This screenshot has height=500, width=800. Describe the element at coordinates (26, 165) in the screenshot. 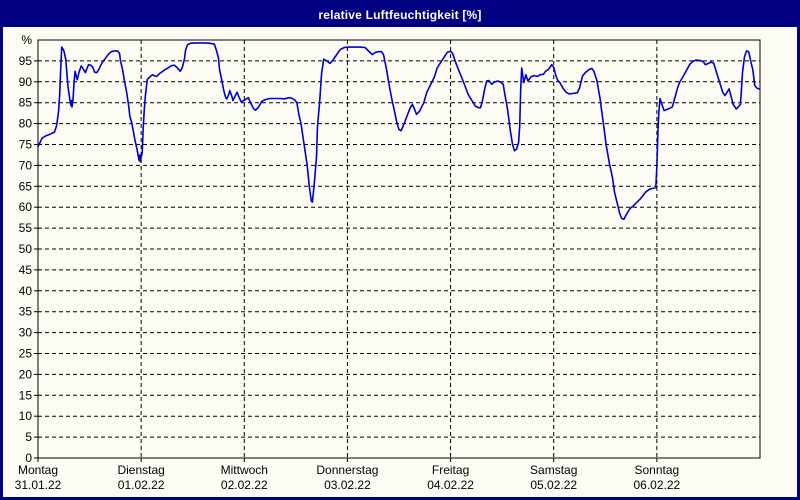

I see `y-tick-label: 70` at that location.